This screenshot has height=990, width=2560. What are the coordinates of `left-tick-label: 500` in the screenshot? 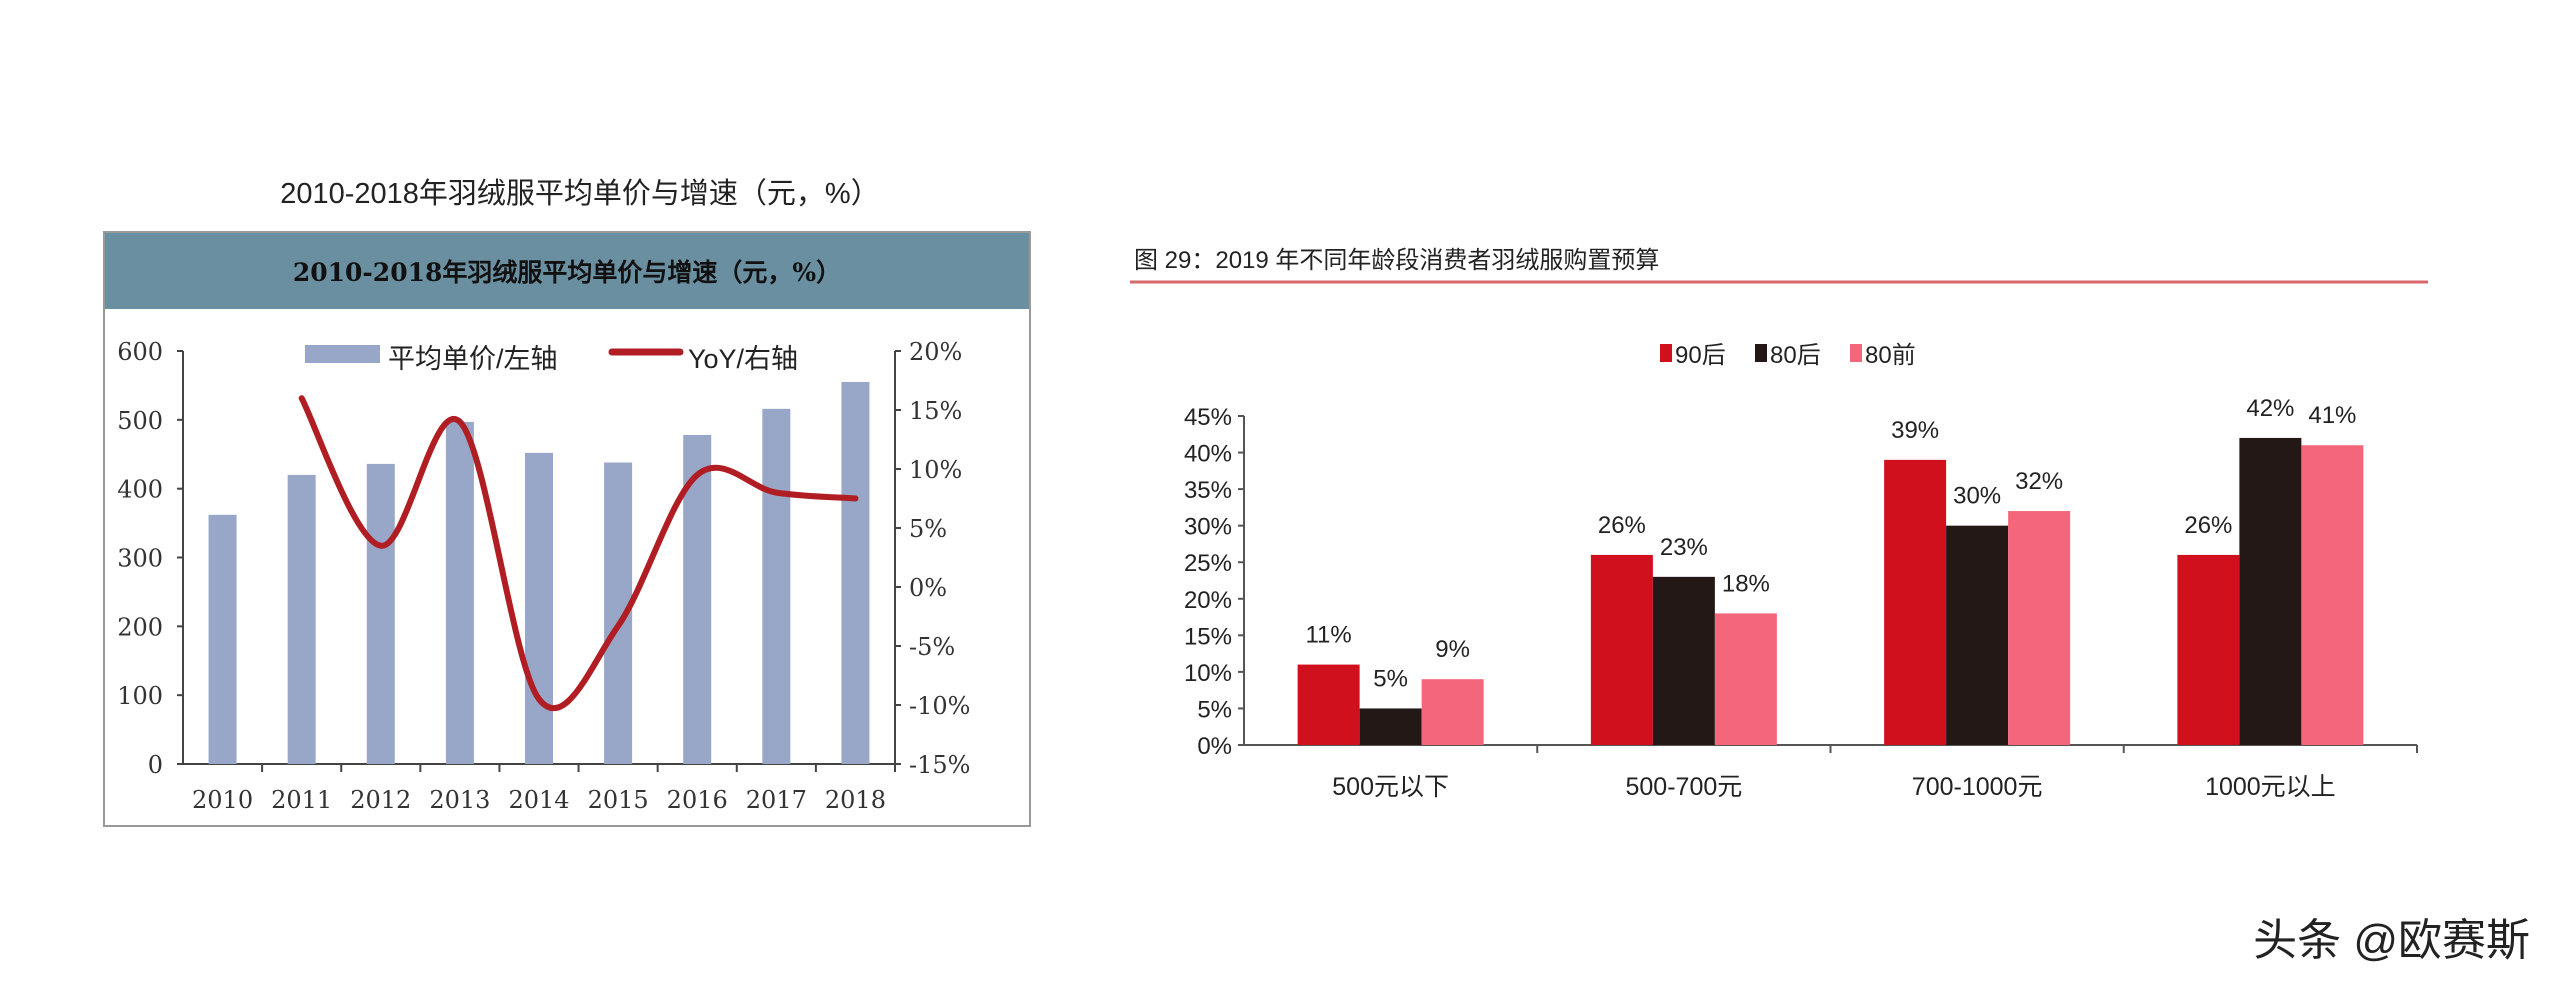 It's located at (140, 421).